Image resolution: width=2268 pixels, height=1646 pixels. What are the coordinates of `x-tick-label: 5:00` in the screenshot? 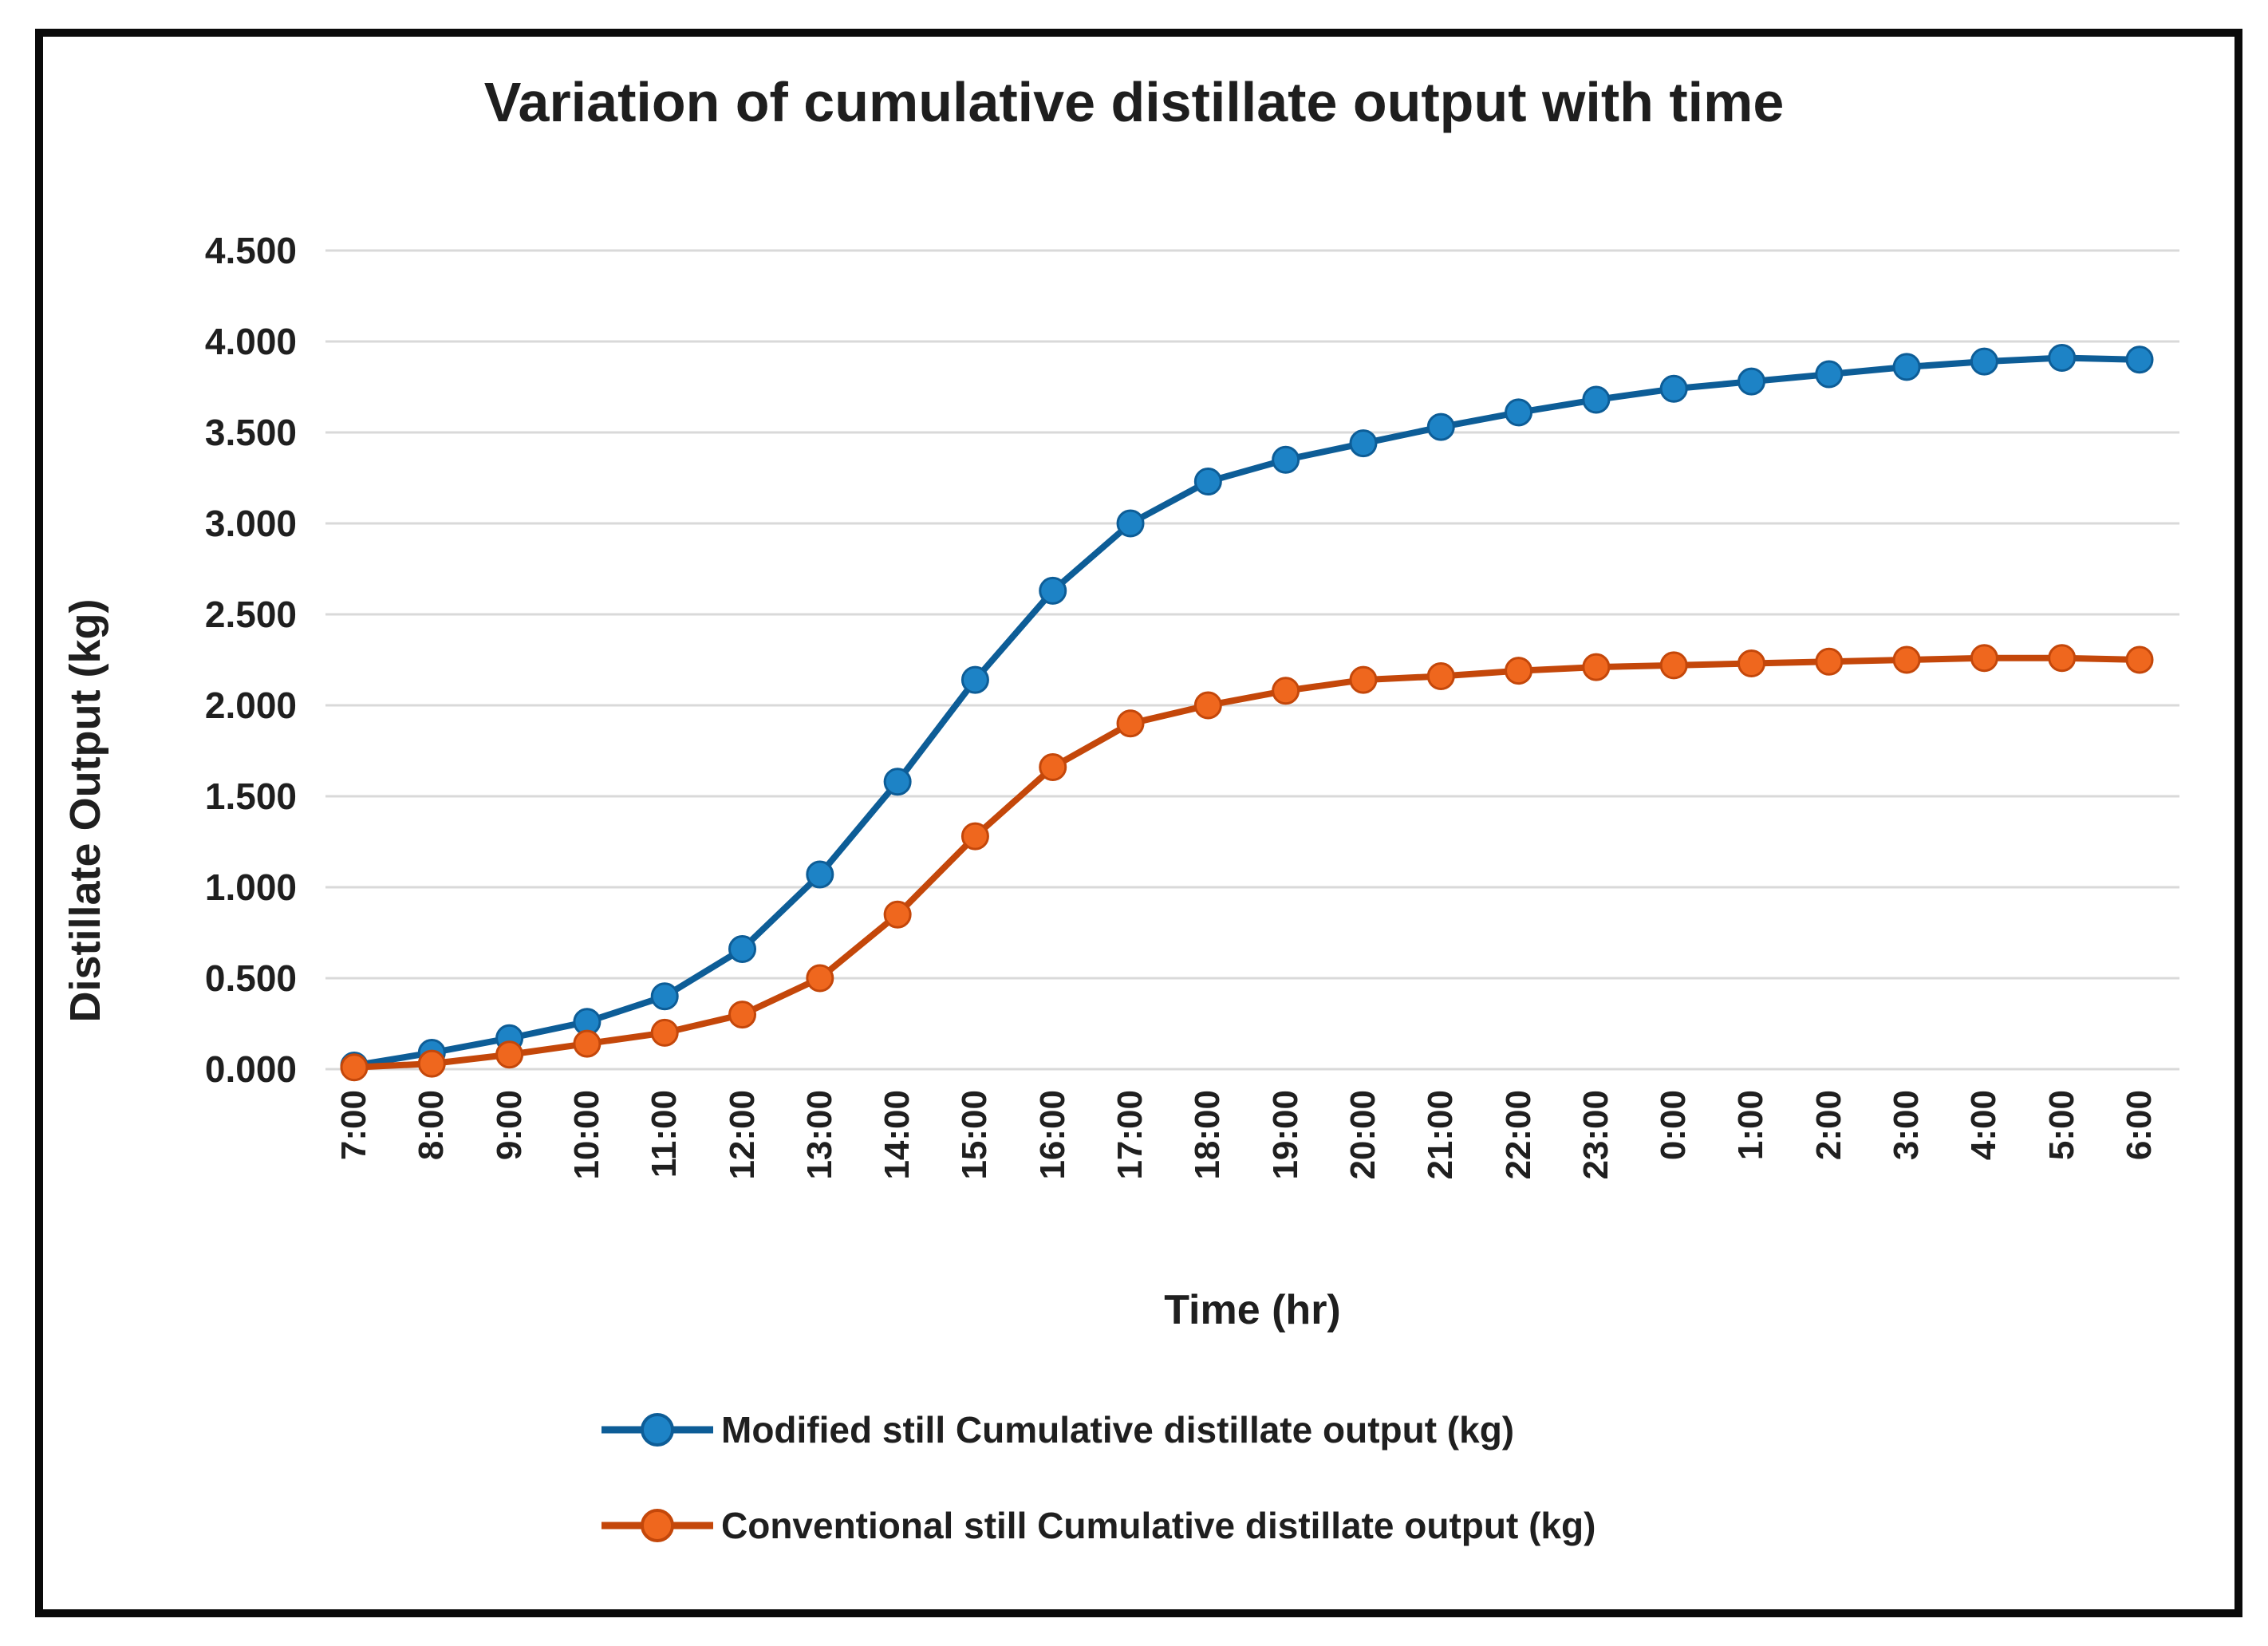 It's located at (2061, 1125).